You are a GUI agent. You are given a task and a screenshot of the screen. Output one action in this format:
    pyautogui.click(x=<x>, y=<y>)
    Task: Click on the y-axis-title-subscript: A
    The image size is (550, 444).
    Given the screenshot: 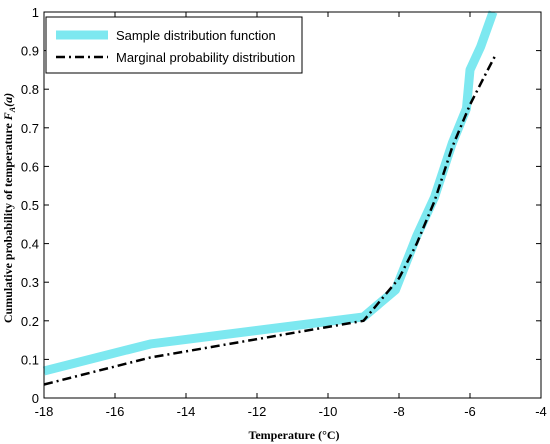 What is the action you would take?
    pyautogui.click(x=12, y=109)
    